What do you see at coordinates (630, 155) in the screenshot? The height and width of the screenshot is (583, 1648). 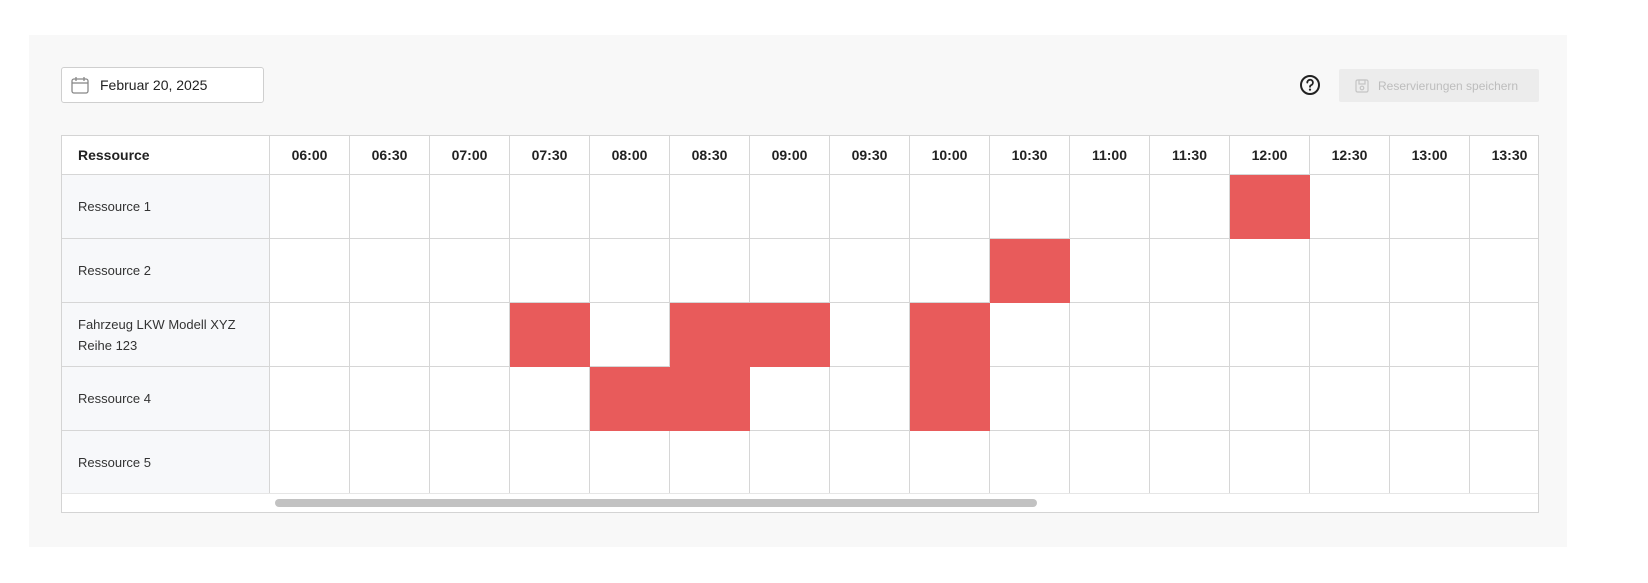 I see `time-header: 08:00` at bounding box center [630, 155].